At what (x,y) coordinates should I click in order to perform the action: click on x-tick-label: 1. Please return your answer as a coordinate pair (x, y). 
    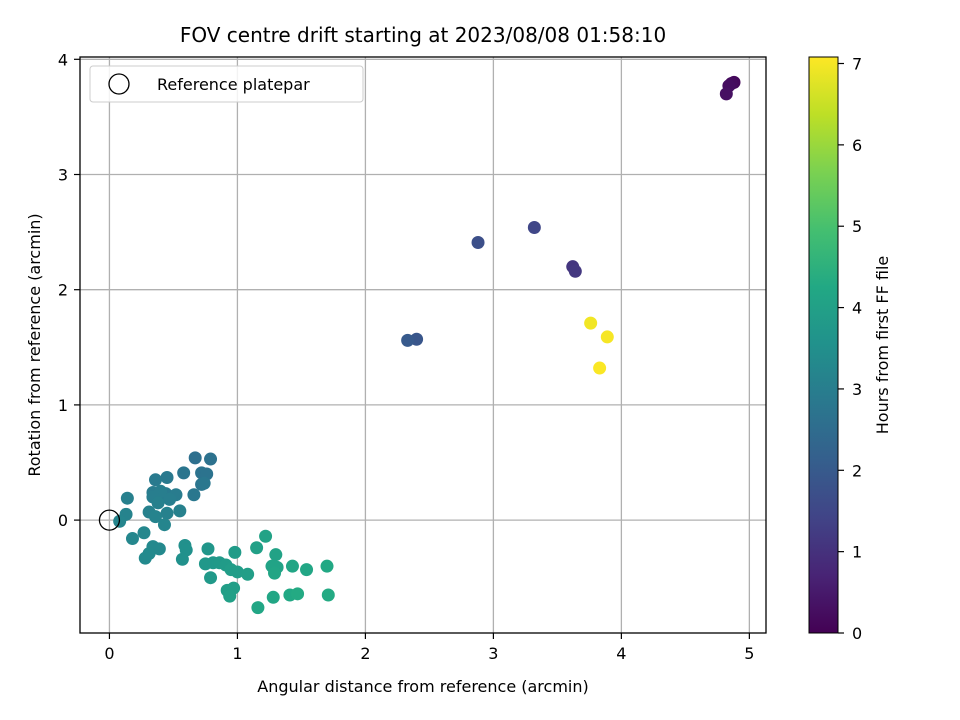
    Looking at the image, I should click on (237, 653).